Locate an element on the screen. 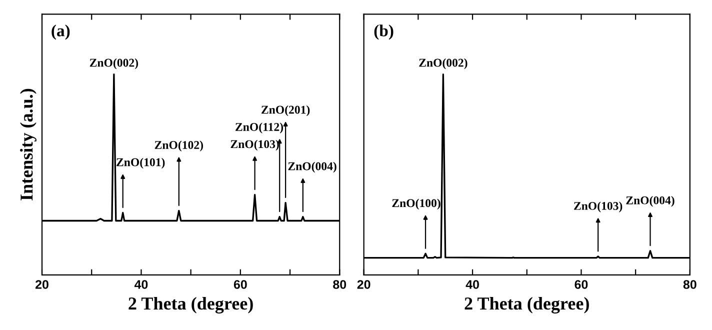 This screenshot has width=712, height=330. y-axis-title: Intensity (a.u.) is located at coordinates (28, 144).